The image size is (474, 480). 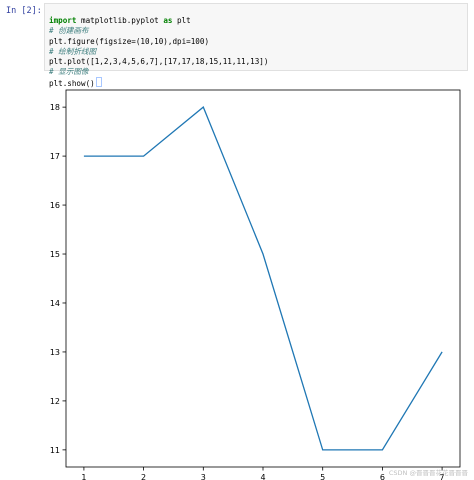 I want to click on code-comment-show-image: # 显示图像, so click(x=69, y=72).